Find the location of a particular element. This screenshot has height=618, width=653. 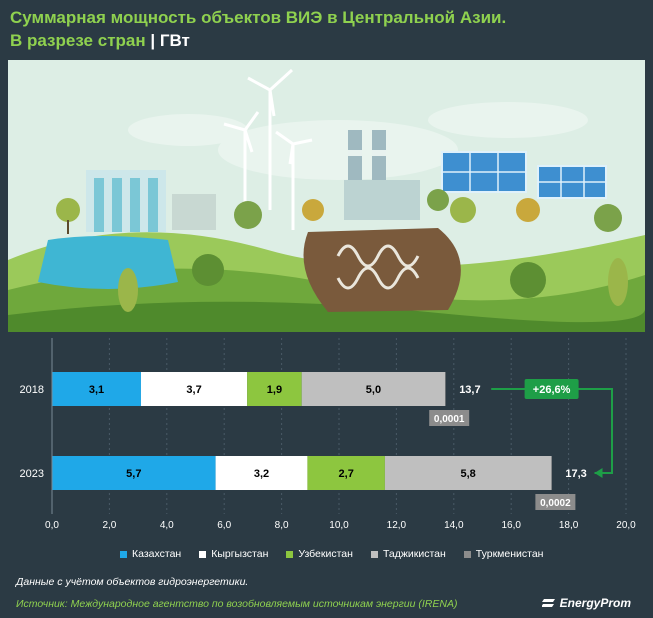

legend-swatch-uzbekistan is located at coordinates (290, 554).